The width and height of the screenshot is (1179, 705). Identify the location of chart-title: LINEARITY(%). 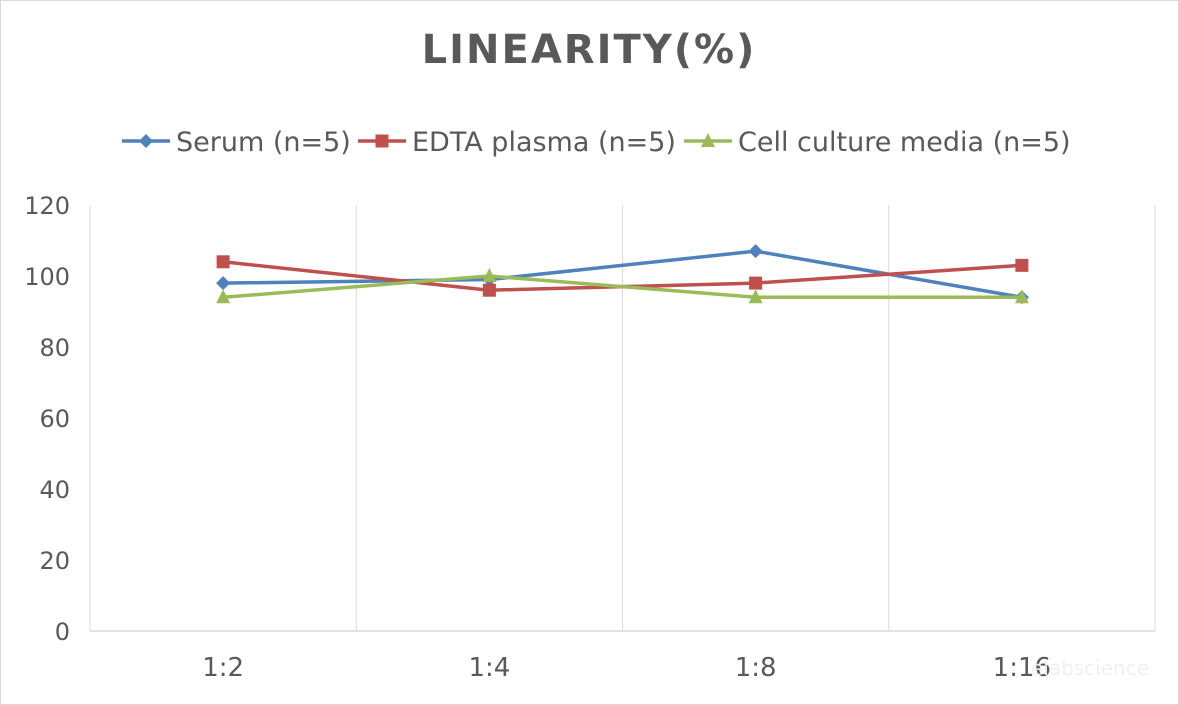
(589, 50).